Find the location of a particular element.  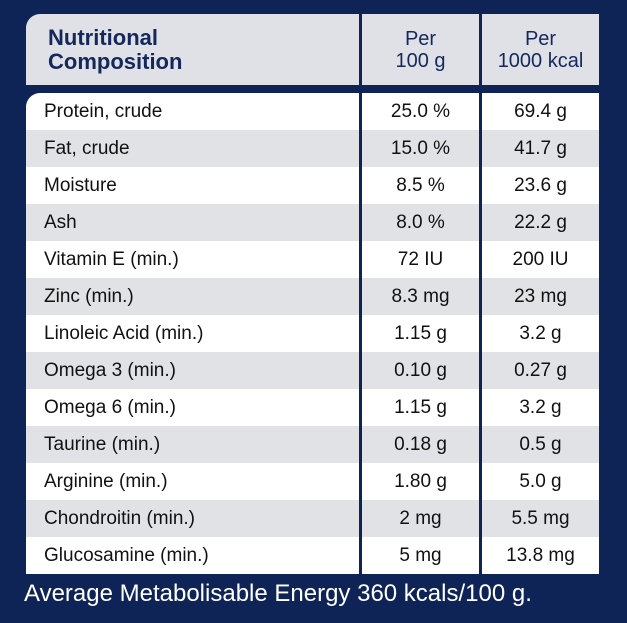

nutrient-name: Omega 3 (min.) is located at coordinates (192, 370).